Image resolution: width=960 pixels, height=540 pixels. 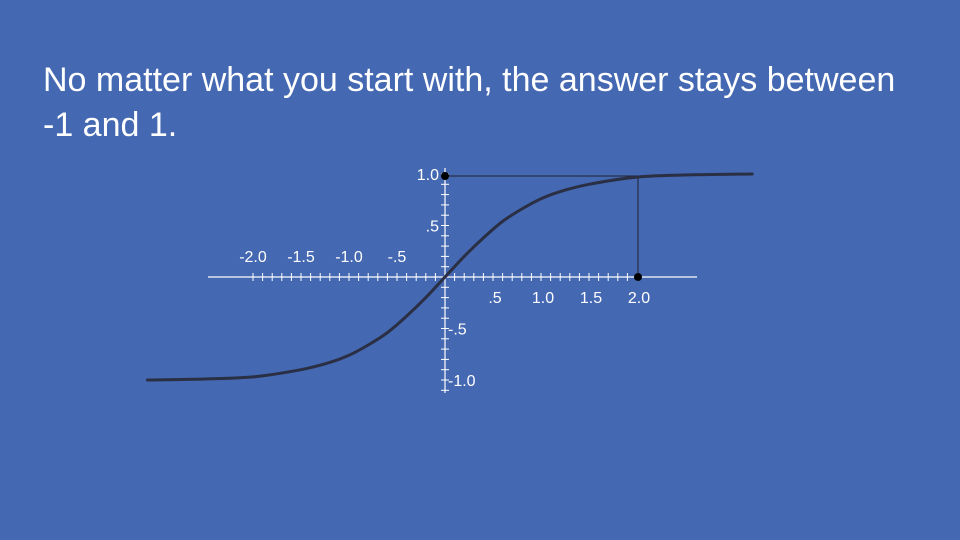 I want to click on y-tick-label: 1.0, so click(x=428, y=175).